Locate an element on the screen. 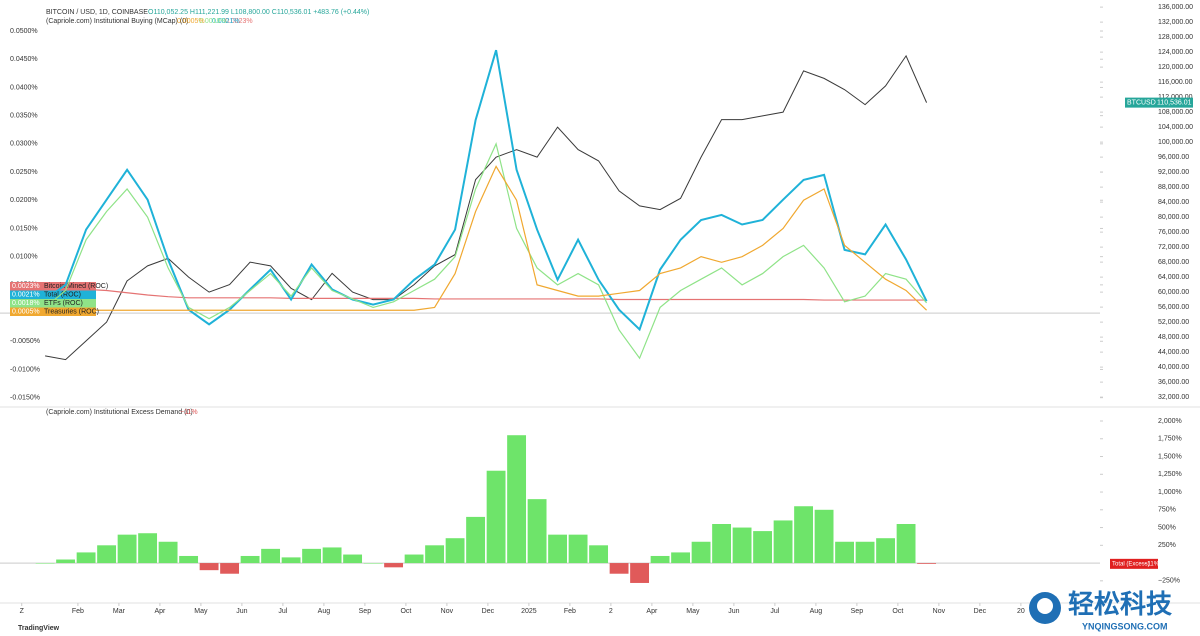 This screenshot has height=636, width=1200. header-value: 0.0021% is located at coordinates (226, 21).